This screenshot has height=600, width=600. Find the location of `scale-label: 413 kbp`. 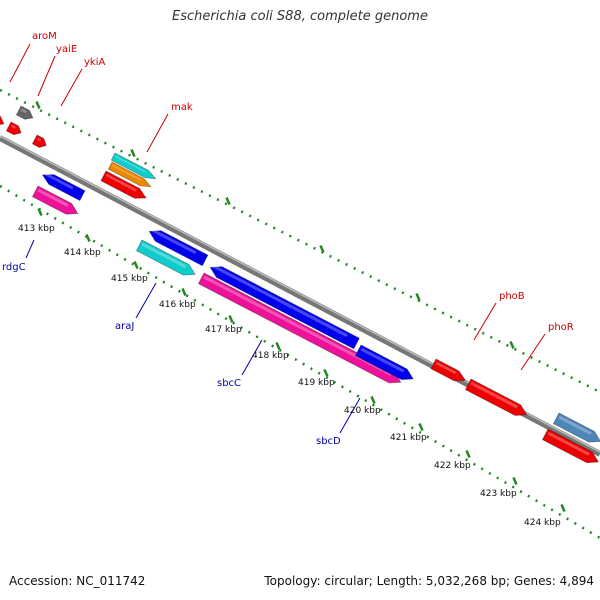

scale-label: 413 kbp is located at coordinates (36, 229).